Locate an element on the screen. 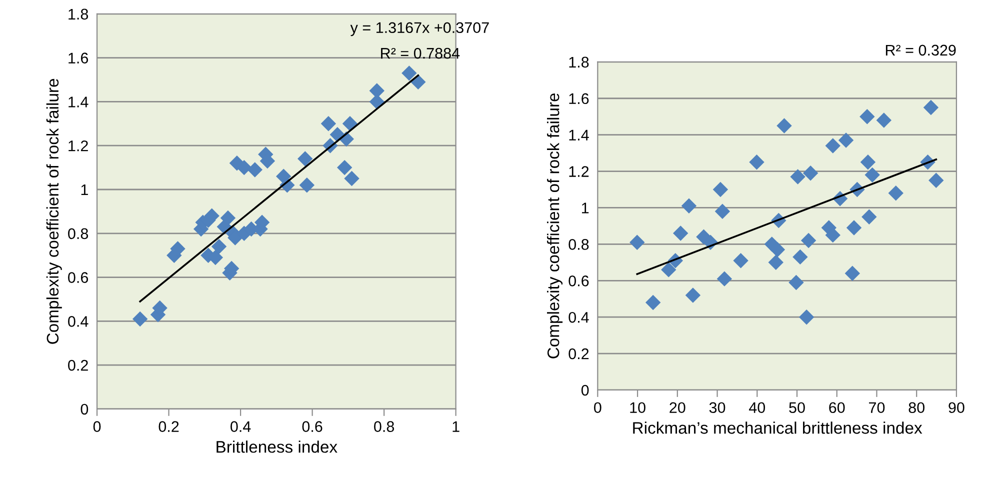 This screenshot has width=983, height=480. x-tick-label: 90 is located at coordinates (956, 408).